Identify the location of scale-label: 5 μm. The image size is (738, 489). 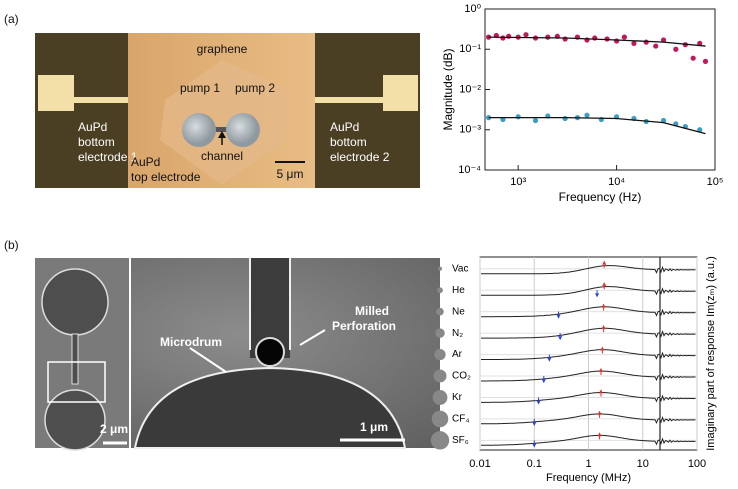
(290, 174).